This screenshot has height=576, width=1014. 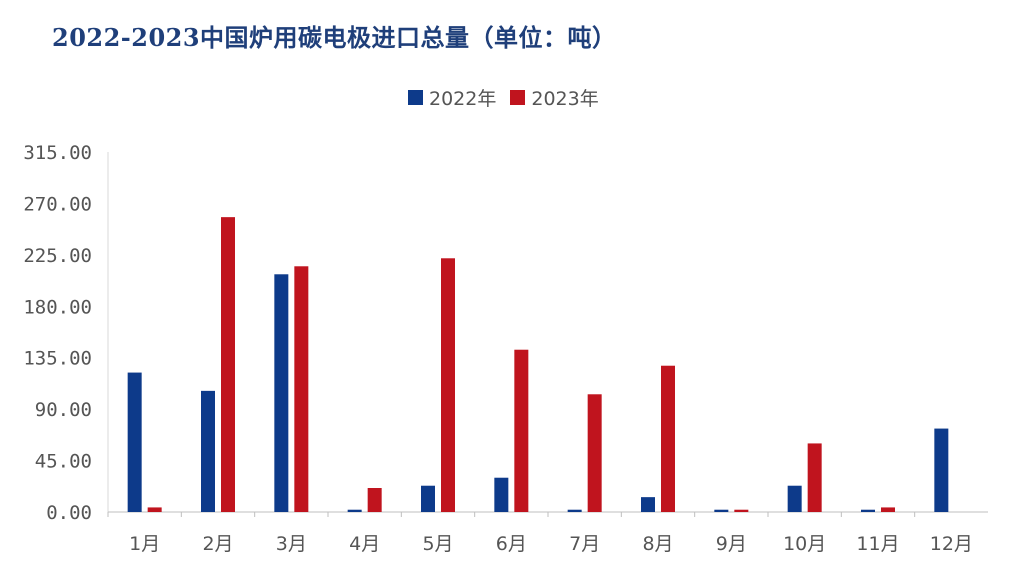 What do you see at coordinates (565, 99) in the screenshot?
I see `legend-label-2023: 2023年` at bounding box center [565, 99].